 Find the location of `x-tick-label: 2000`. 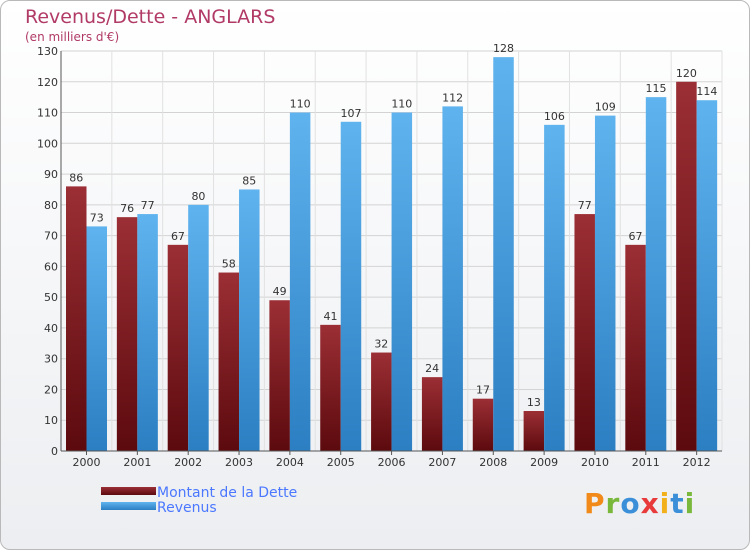

x-tick-label: 2000 is located at coordinates (87, 462).